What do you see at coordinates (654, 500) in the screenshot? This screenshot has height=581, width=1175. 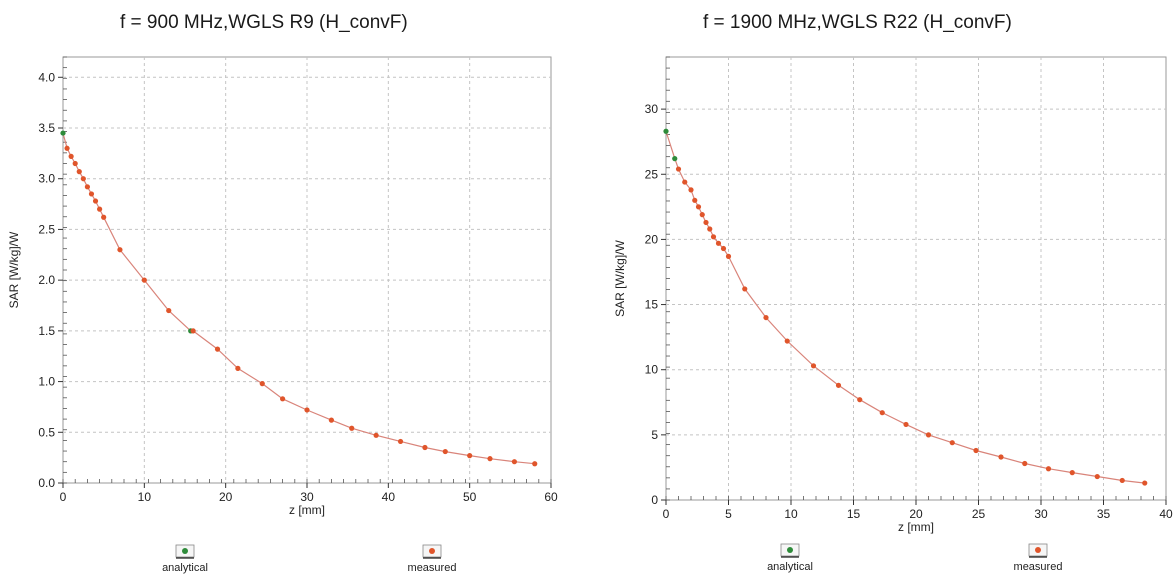 I see `y-tick-label: 0` at bounding box center [654, 500].